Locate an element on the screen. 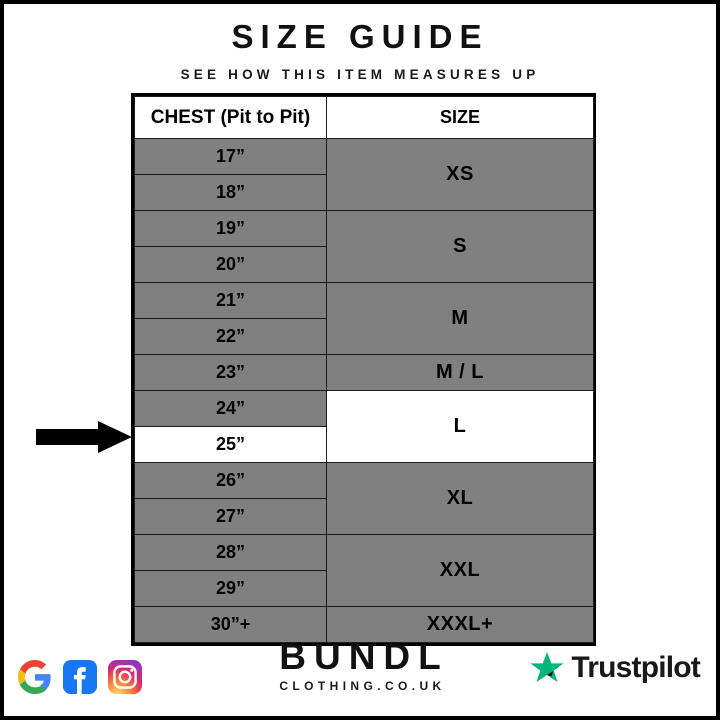 Image resolution: width=720 pixels, height=720 pixels. size-cell: XXL is located at coordinates (460, 570).